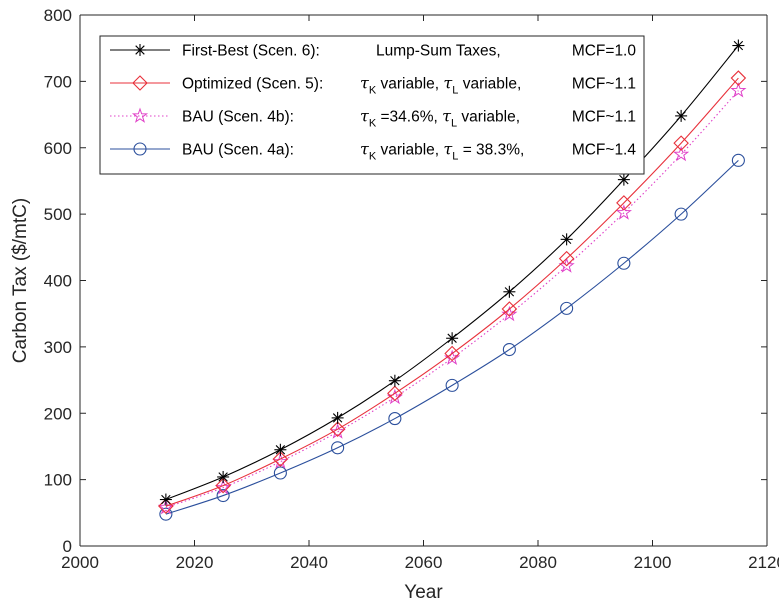 This screenshot has width=779, height=611. What do you see at coordinates (80, 562) in the screenshot?
I see `x-tick-label: 2000` at bounding box center [80, 562].